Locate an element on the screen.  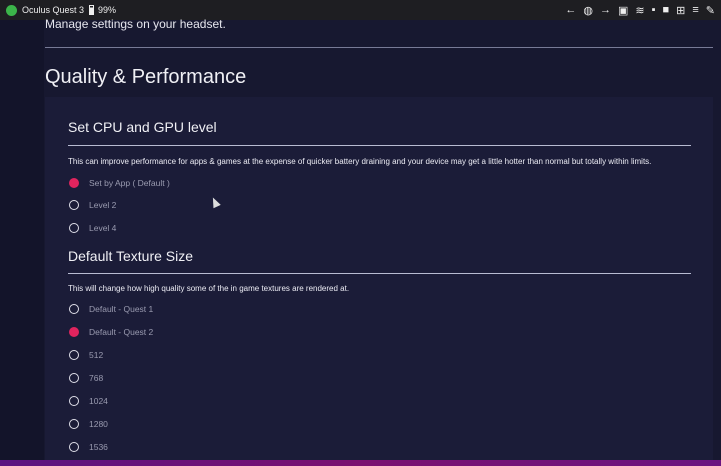
forward-icon: → is located at coordinates (605, 9).